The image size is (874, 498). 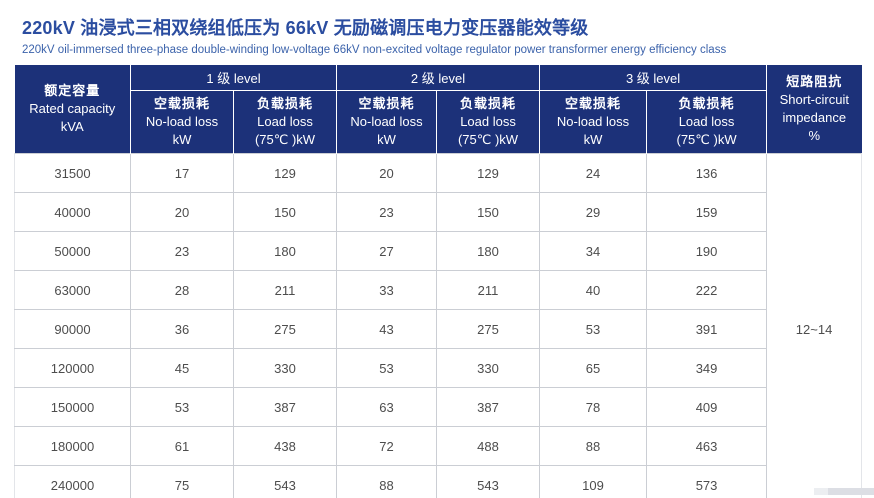 I want to click on level-1-load-header: 负载损耗 Load loss (75℃ )kW, so click(x=285, y=122).